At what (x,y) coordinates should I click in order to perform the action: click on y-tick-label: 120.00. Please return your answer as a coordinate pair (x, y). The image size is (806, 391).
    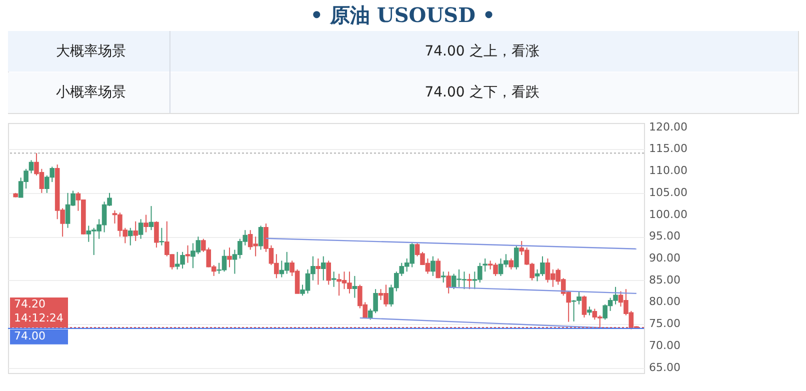
    Looking at the image, I should click on (668, 127).